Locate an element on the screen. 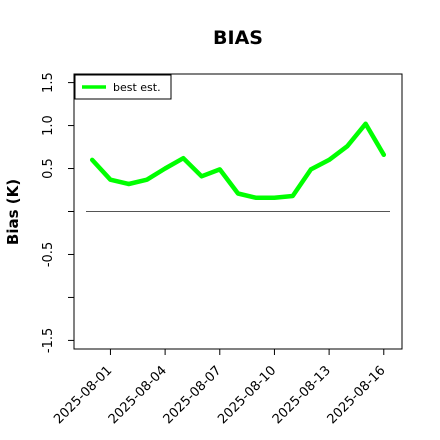 The width and height of the screenshot is (440, 440). y-tick-label: -0.5 is located at coordinates (48, 254).